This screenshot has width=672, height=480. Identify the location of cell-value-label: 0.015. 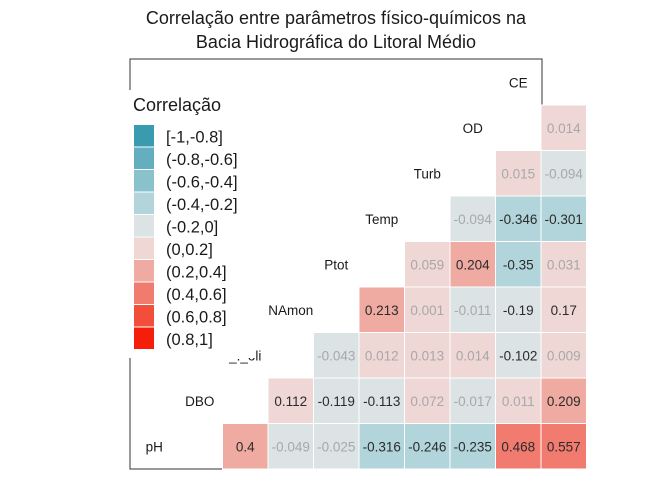
(518, 173).